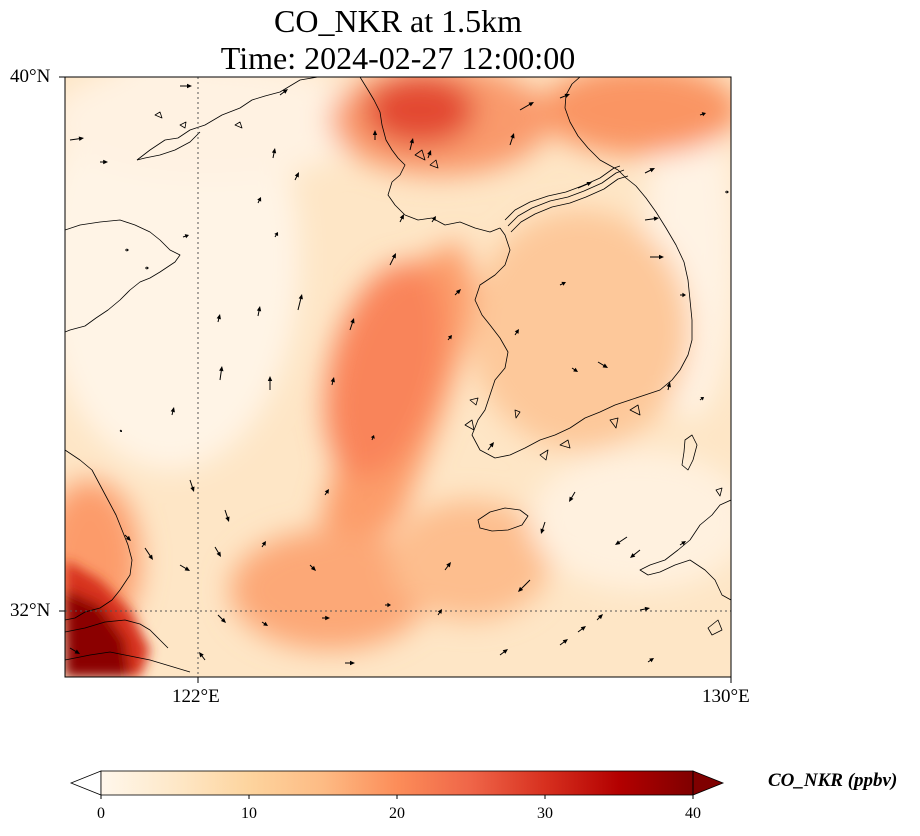 This screenshot has width=920, height=836. I want to click on colorbar-extend-max, so click(708, 783).